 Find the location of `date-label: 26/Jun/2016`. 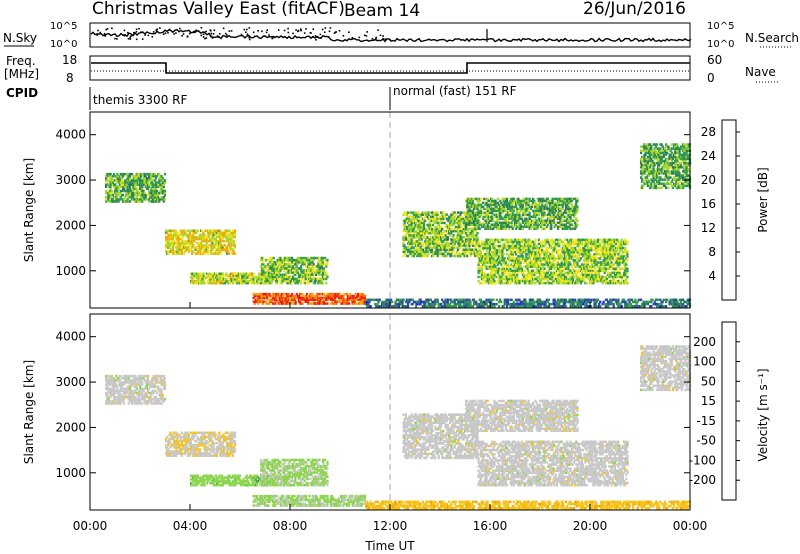

date-label: 26/Jun/2016 is located at coordinates (634, 9).